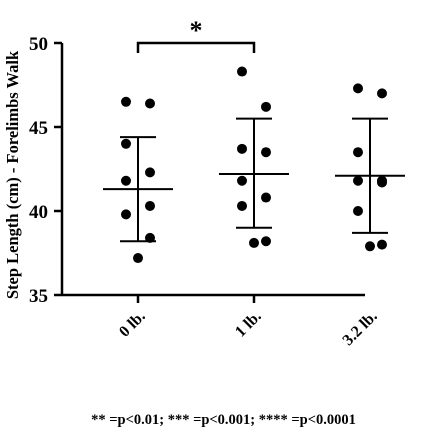 The image size is (447, 439). Describe the element at coordinates (38, 44) in the screenshot. I see `y-tick-label: 50` at that location.